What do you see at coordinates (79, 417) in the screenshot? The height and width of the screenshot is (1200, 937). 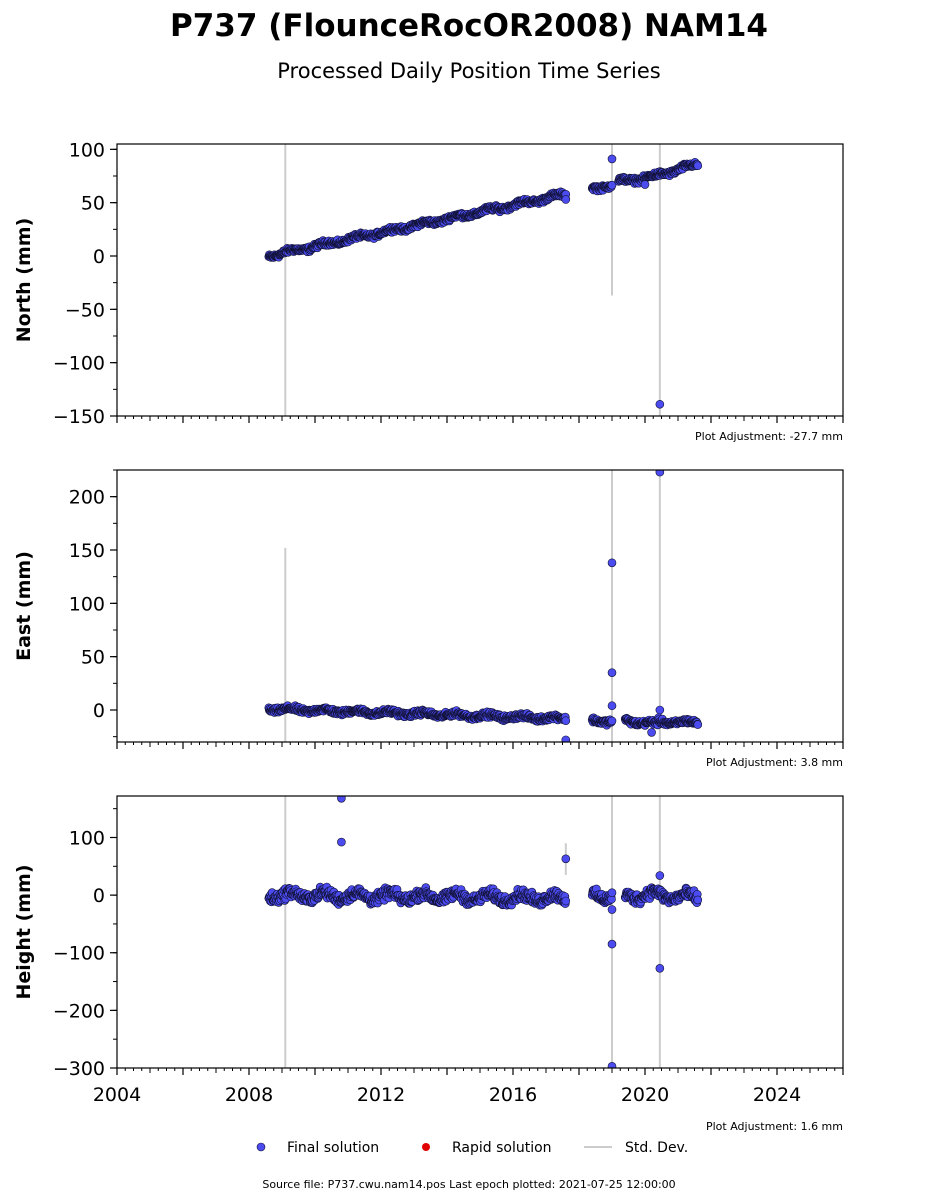 I see `north-ytick-label: −150` at bounding box center [79, 417].